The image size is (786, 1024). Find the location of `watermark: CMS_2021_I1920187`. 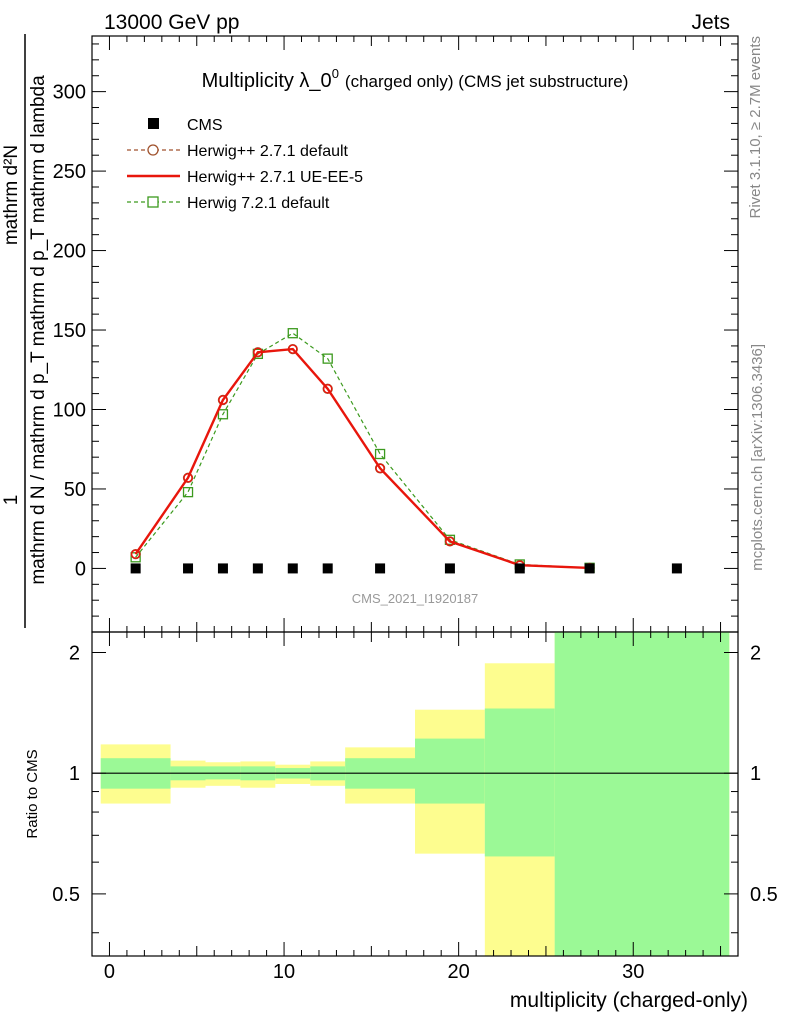

watermark: CMS_2021_I1920187 is located at coordinates (415, 598).